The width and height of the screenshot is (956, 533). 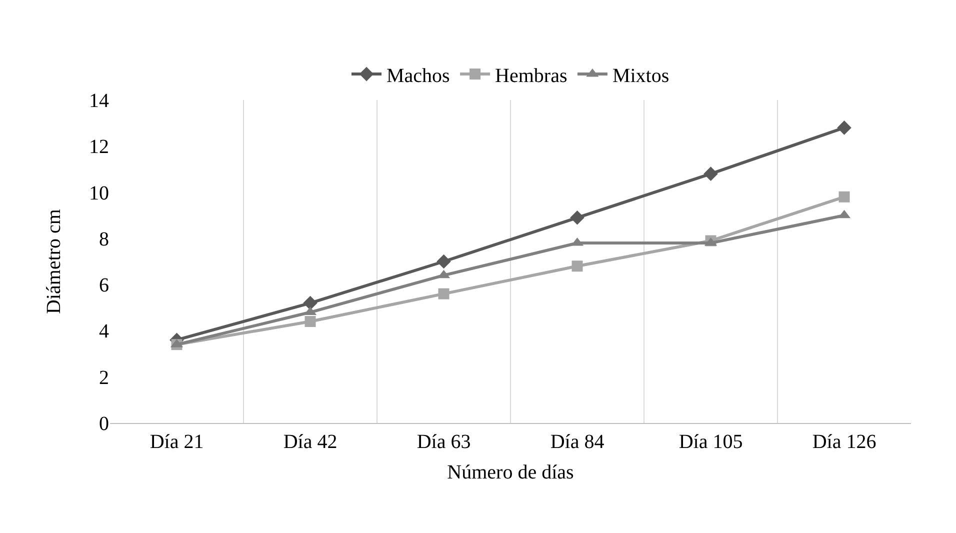 What do you see at coordinates (510, 473) in the screenshot?
I see `x-axis-title: Número de días` at bounding box center [510, 473].